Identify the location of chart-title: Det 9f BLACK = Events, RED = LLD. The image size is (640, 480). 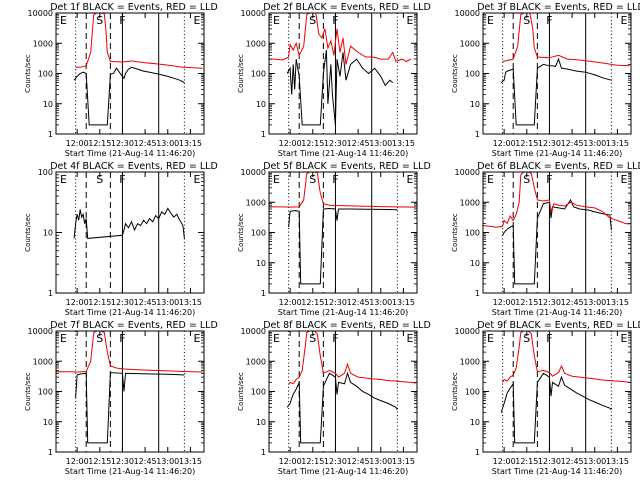
(558, 325).